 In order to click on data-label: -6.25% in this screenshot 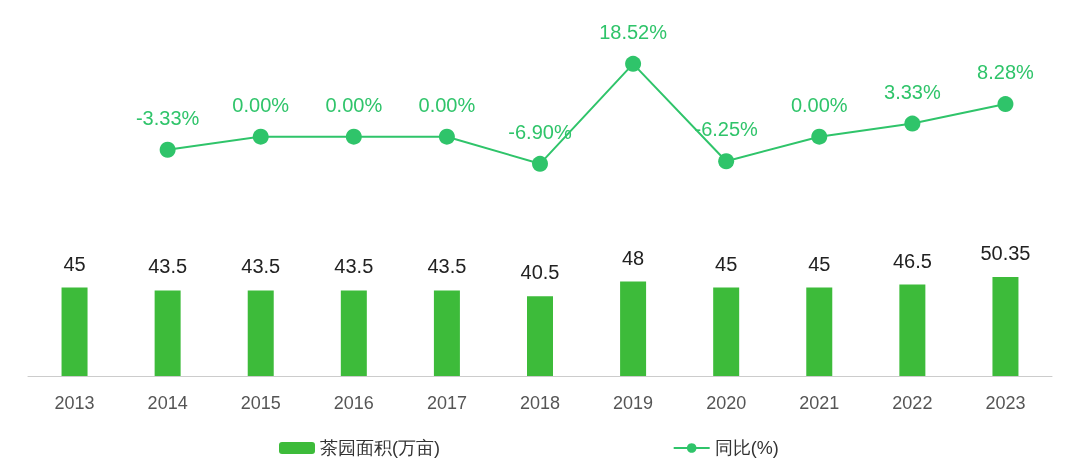, I will do `click(726, 129)`.